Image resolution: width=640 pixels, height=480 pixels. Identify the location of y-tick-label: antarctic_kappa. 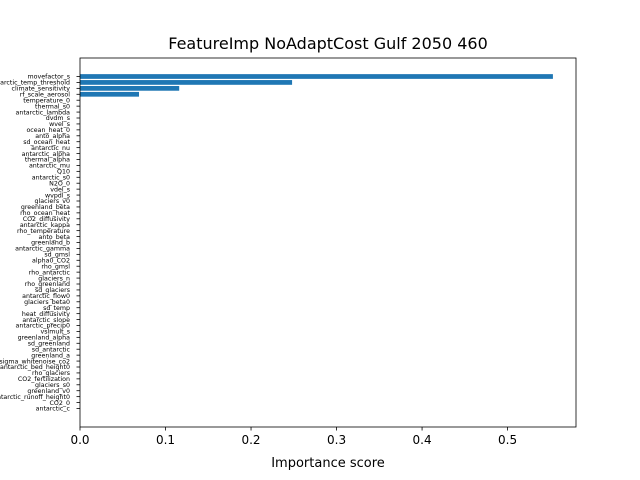
(45, 225).